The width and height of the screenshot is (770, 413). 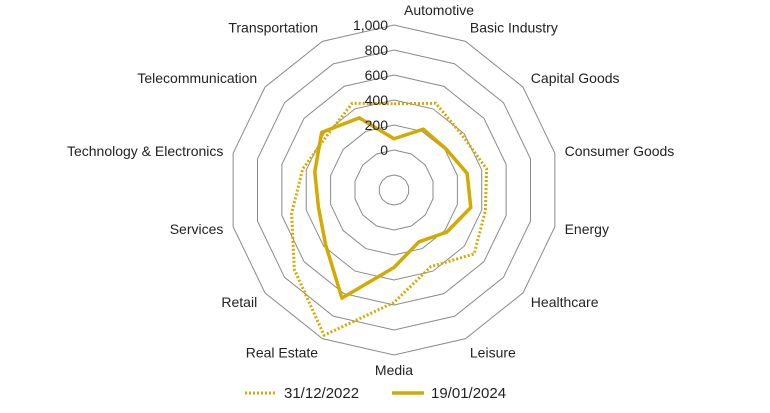 I want to click on tick-label: 0, so click(x=384, y=150).